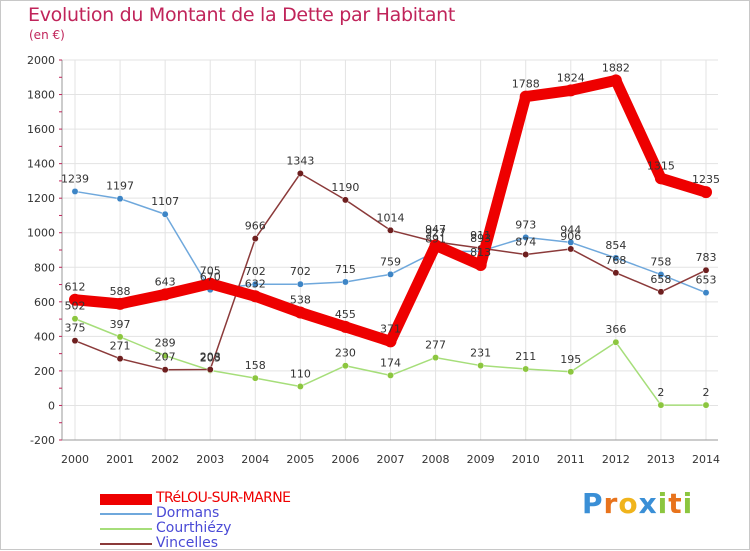  I want to click on x-tick-label: 2012, so click(616, 459).